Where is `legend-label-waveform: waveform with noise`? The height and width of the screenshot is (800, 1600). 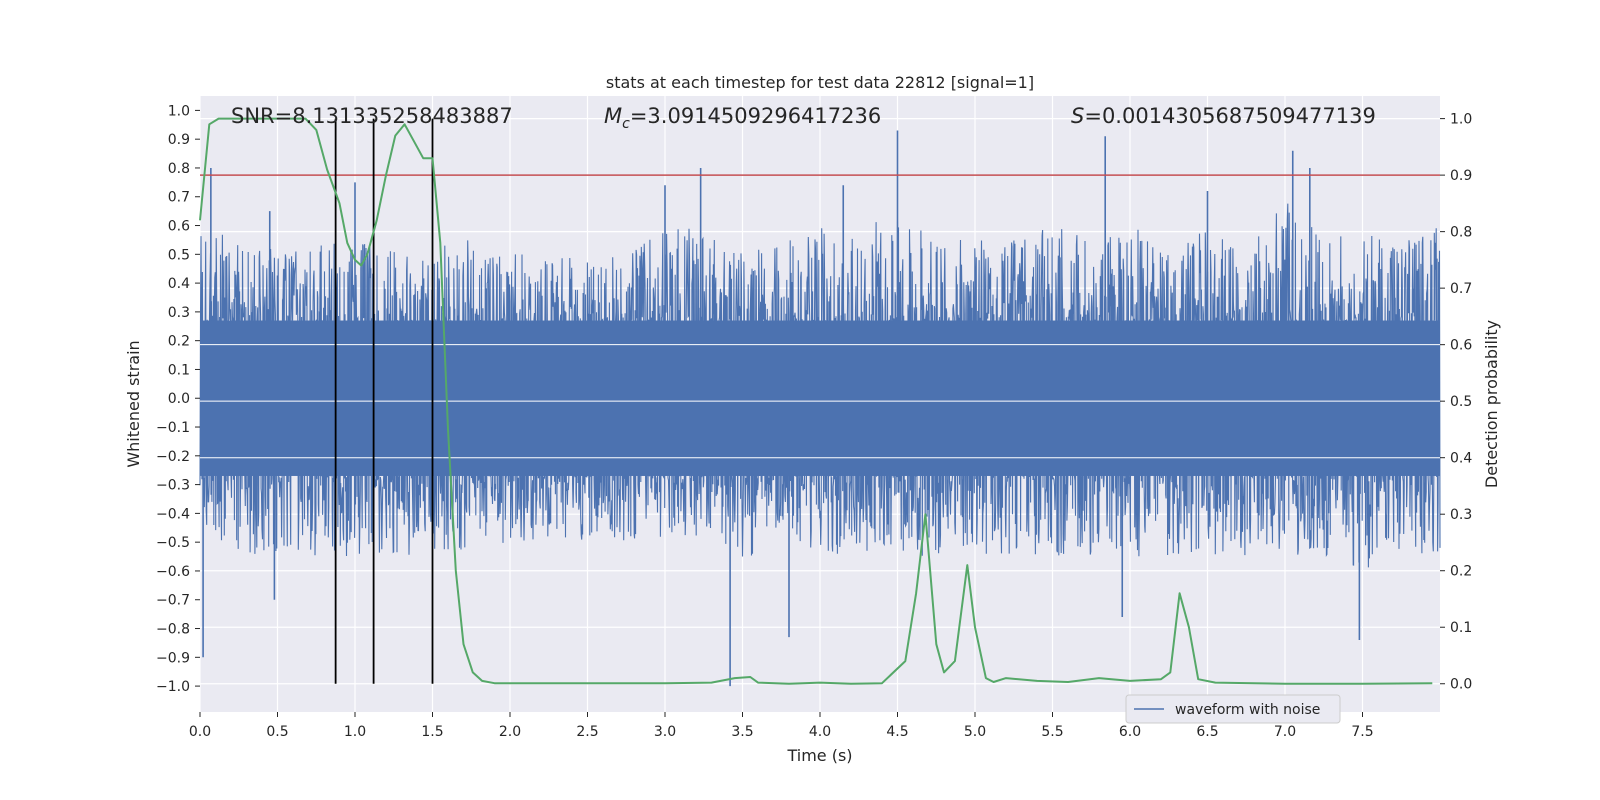 legend-label-waveform: waveform with noise is located at coordinates (1247, 710).